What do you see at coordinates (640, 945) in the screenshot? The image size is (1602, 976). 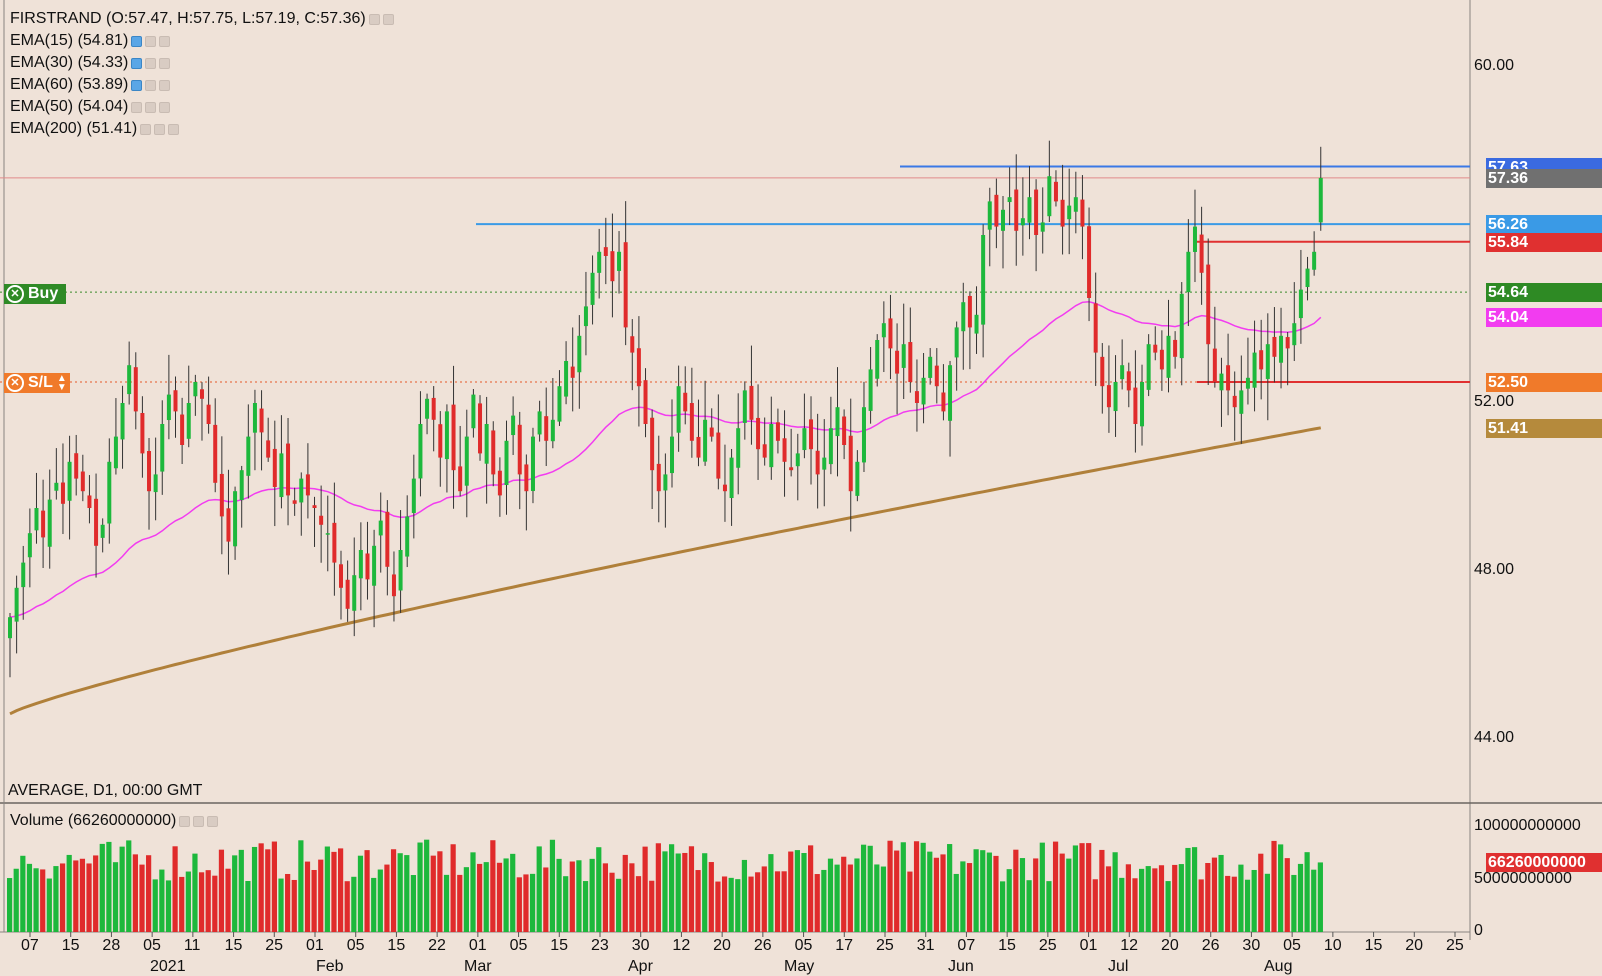 I see `time-tick-label: 30` at bounding box center [640, 945].